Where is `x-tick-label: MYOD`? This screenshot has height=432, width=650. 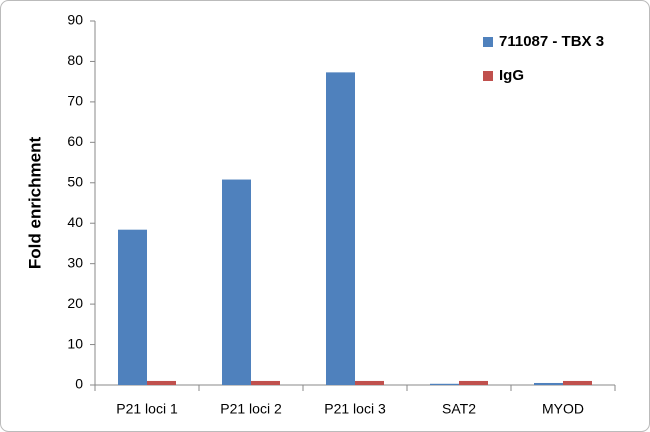
x-tick-label: MYOD is located at coordinates (563, 409).